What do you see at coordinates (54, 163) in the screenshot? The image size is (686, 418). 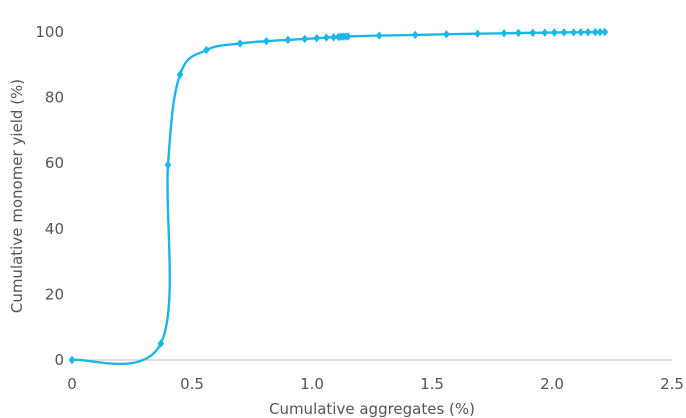 I see `y-tick-label: 60` at bounding box center [54, 163].